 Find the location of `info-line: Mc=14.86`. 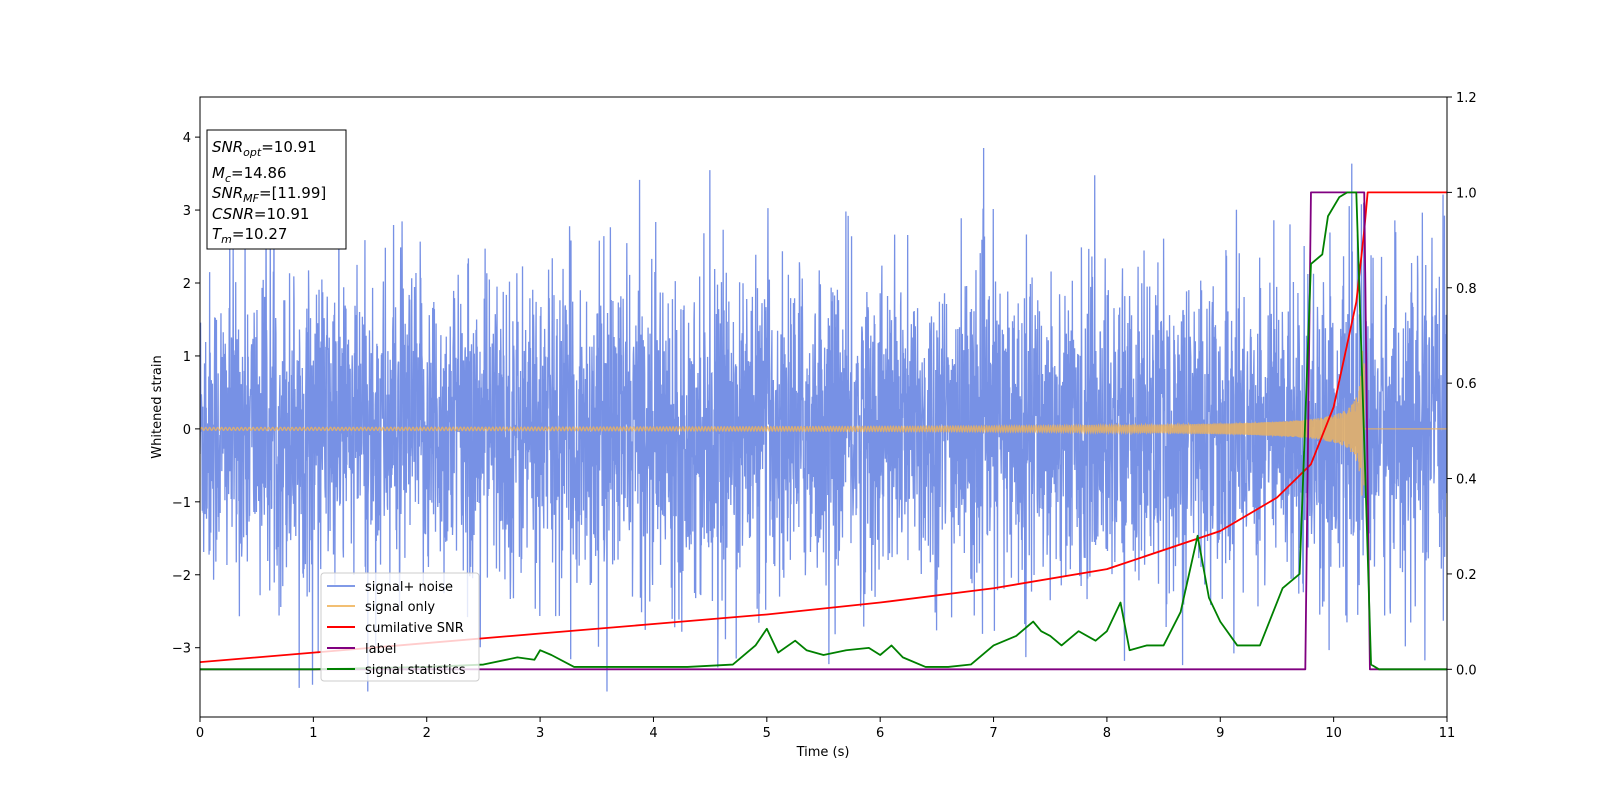

info-line: Mc=14.86 is located at coordinates (249, 174).